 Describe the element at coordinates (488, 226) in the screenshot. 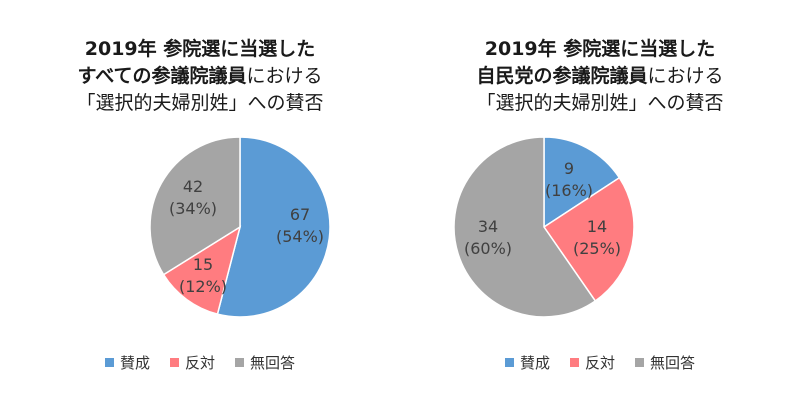

I see `slice-value-label: 34` at that location.